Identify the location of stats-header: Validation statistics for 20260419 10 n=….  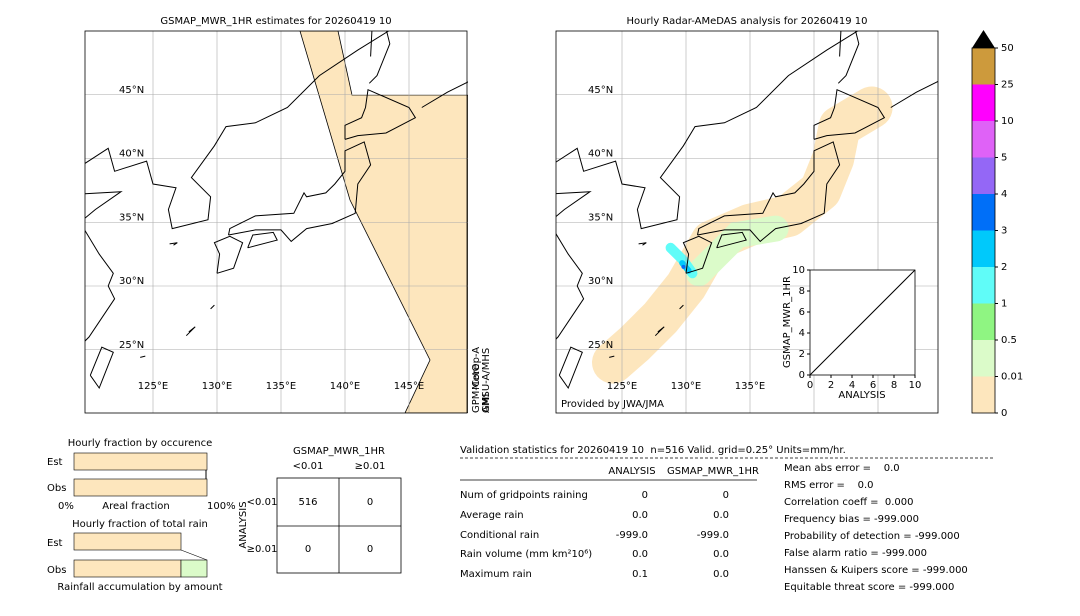
(653, 450).